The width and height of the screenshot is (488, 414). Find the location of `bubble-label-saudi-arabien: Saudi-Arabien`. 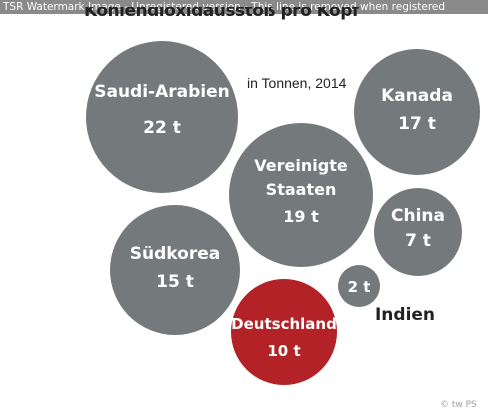

bubble-label-saudi-arabien: Saudi-Arabien is located at coordinates (162, 92).